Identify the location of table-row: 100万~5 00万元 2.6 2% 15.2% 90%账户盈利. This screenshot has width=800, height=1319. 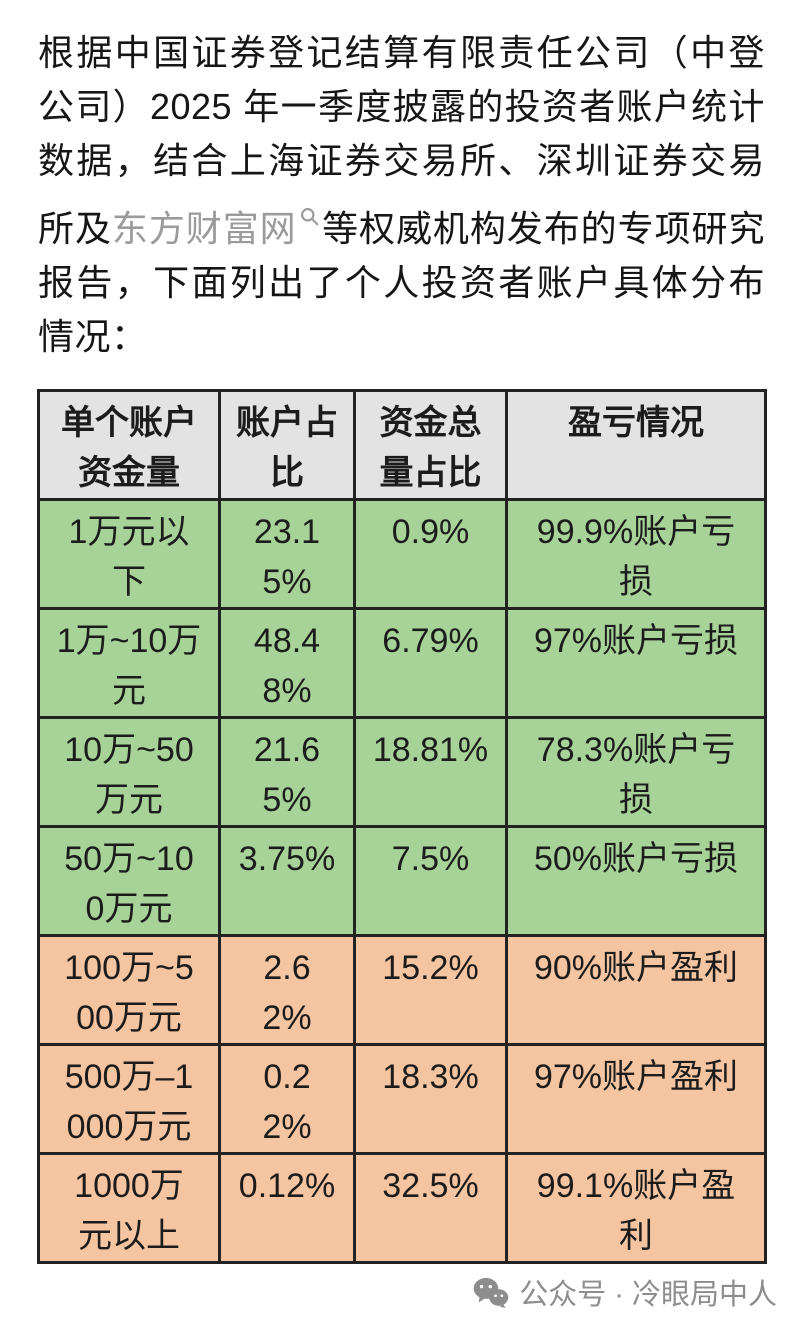
(402, 990).